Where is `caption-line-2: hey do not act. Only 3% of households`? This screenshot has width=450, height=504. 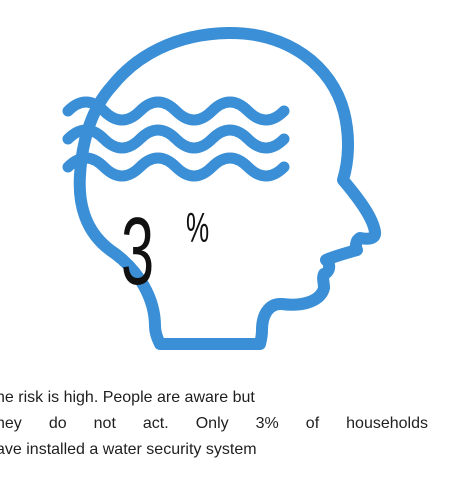
caption-line-2: hey do not act. Only 3% of households is located at coordinates (214, 423).